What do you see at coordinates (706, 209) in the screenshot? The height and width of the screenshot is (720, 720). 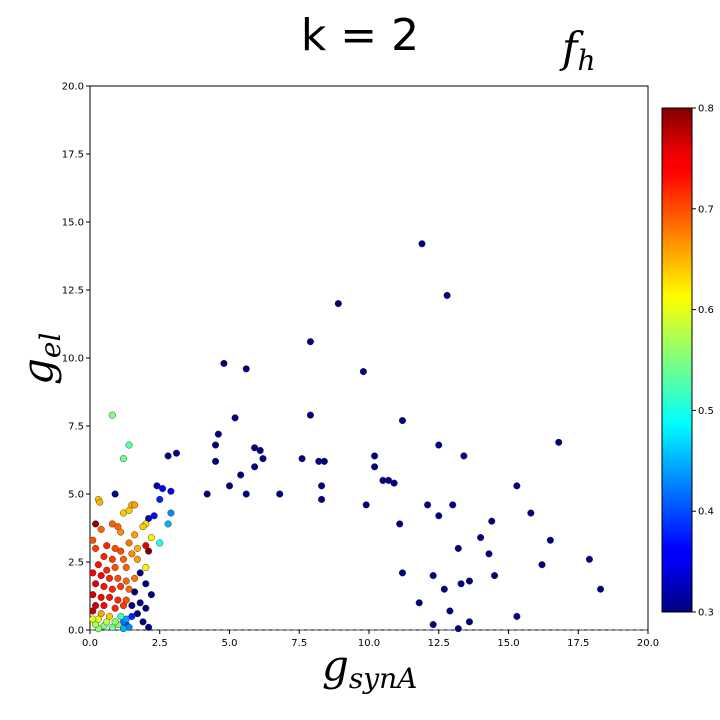 I see `colorbar-tick-label: 0.7` at bounding box center [706, 209].